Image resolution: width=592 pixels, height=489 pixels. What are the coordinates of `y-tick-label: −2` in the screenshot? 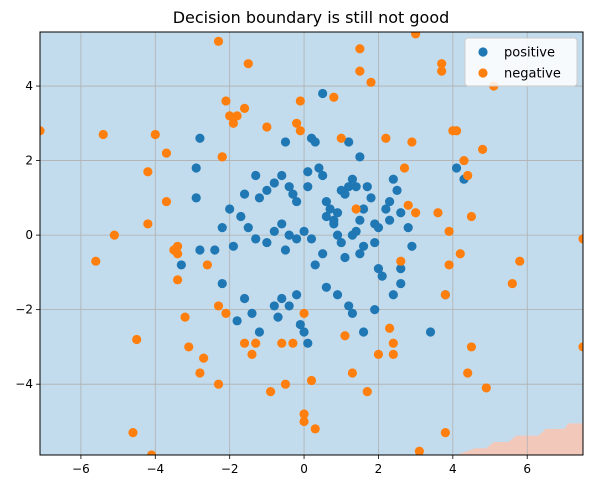 It's located at (24, 310).